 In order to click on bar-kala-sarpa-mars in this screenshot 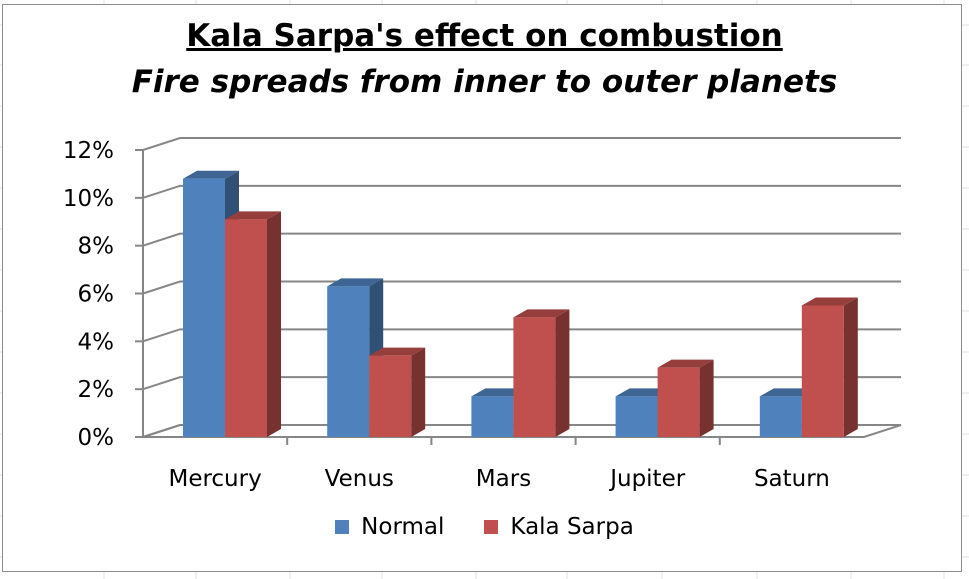, I will do `click(541, 373)`.